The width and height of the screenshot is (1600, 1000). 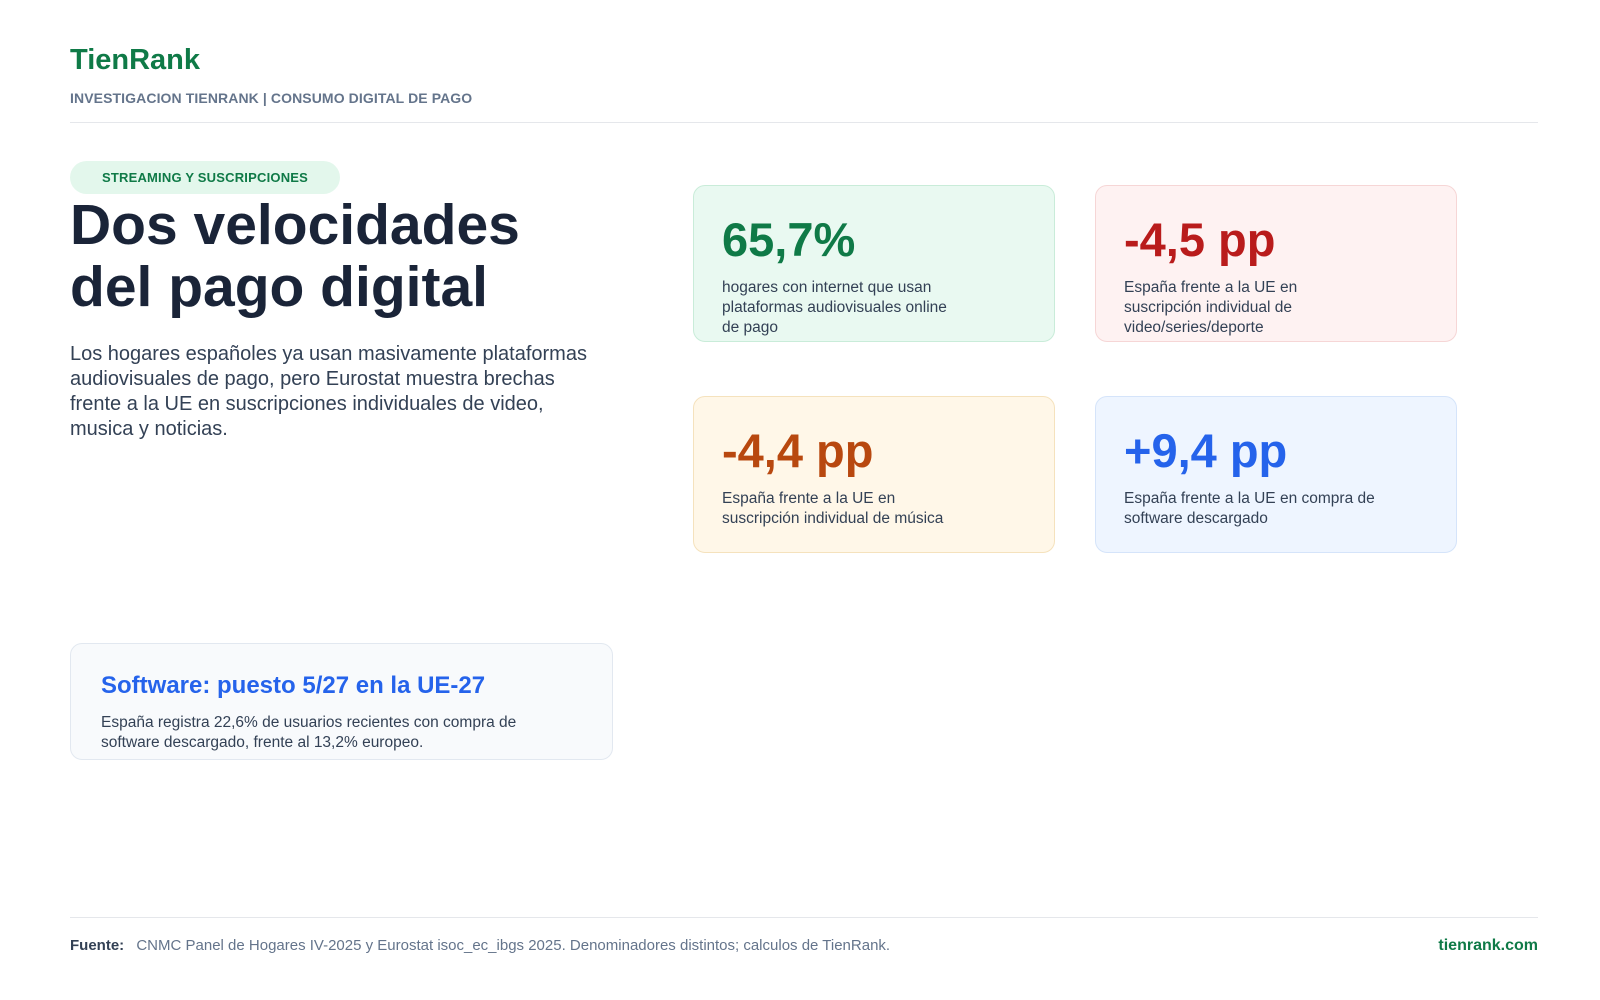 I want to click on page-title-line-2: del pago digital, so click(x=279, y=287).